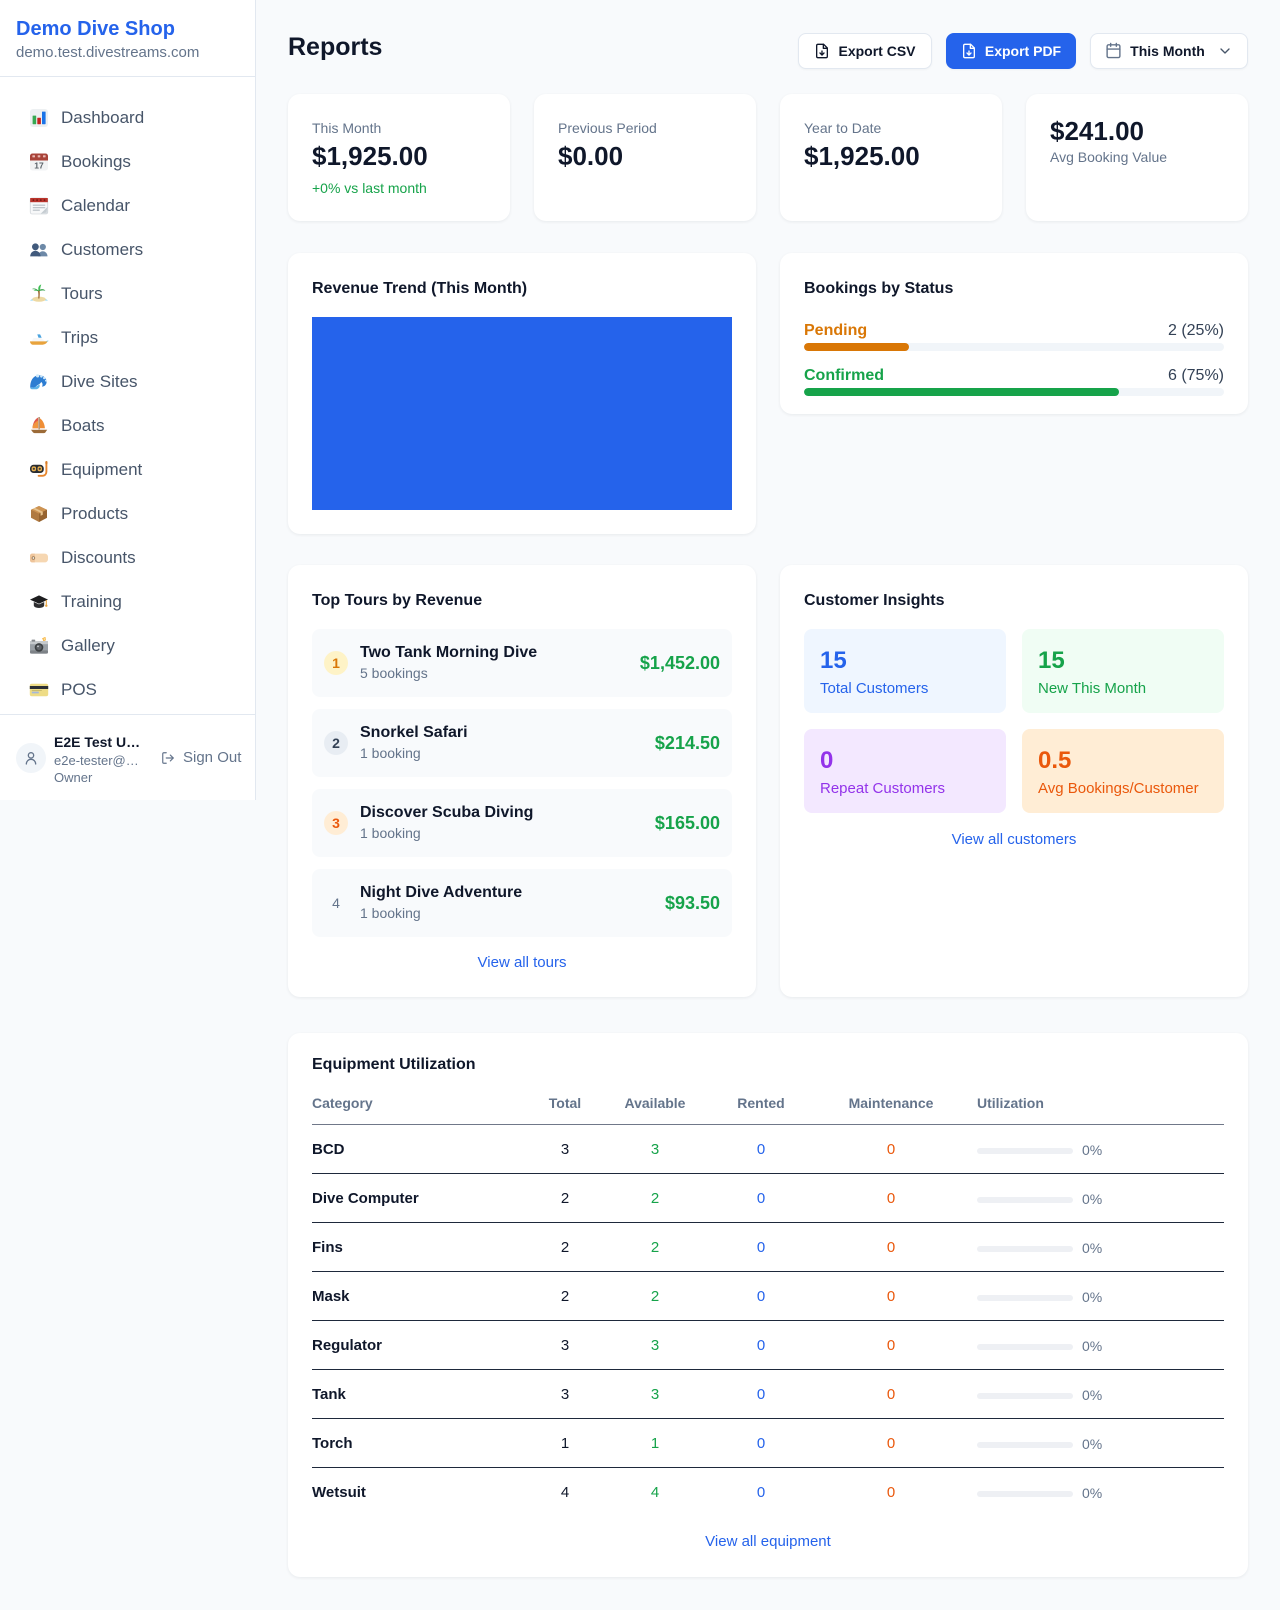  Describe the element at coordinates (39, 165) in the screenshot. I see `svg-text: 17` at that location.